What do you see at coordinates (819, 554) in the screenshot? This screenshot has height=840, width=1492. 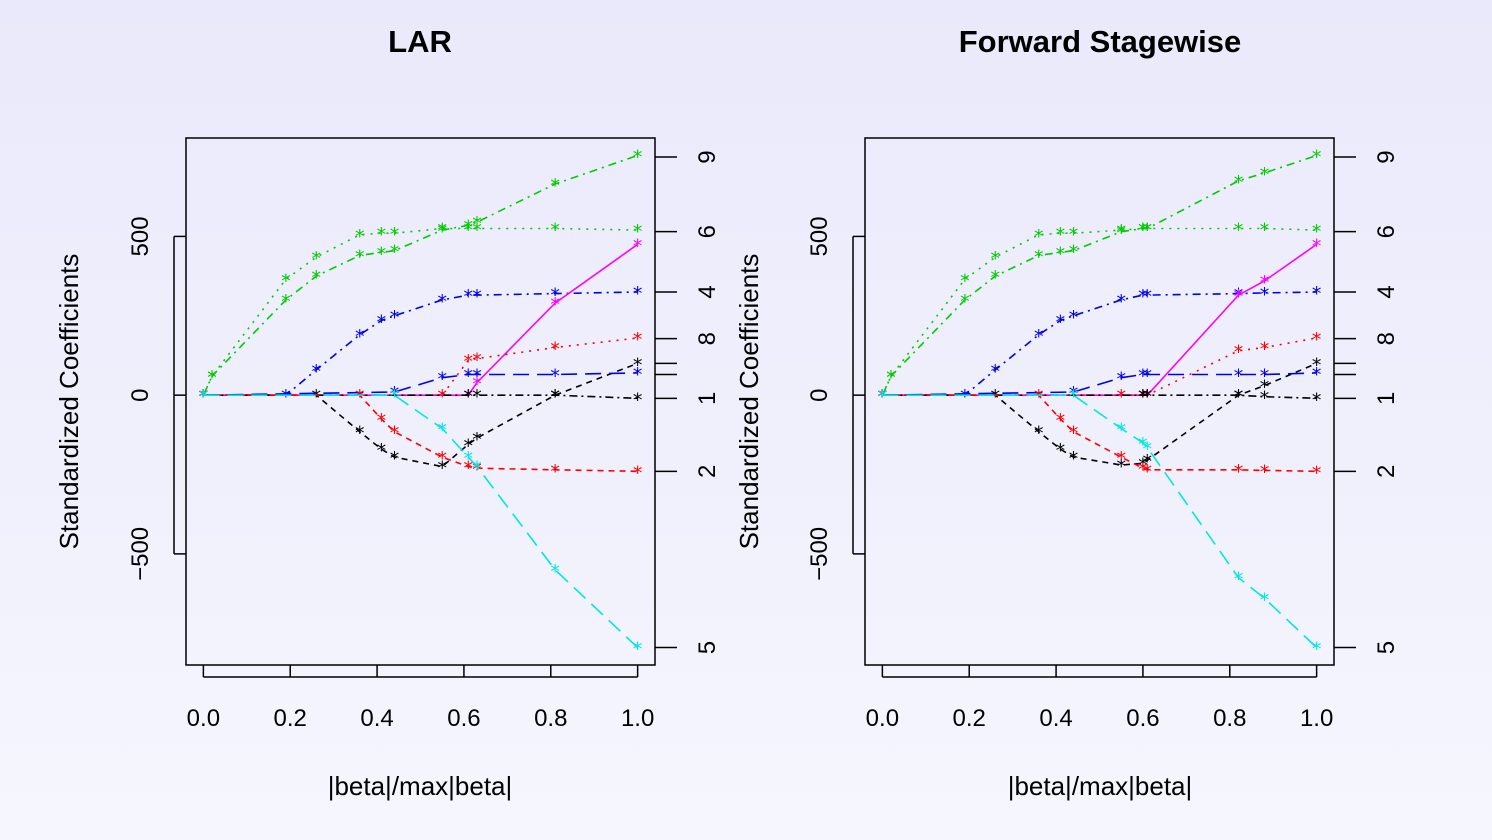 I see `y-tick-label: −500` at bounding box center [819, 554].